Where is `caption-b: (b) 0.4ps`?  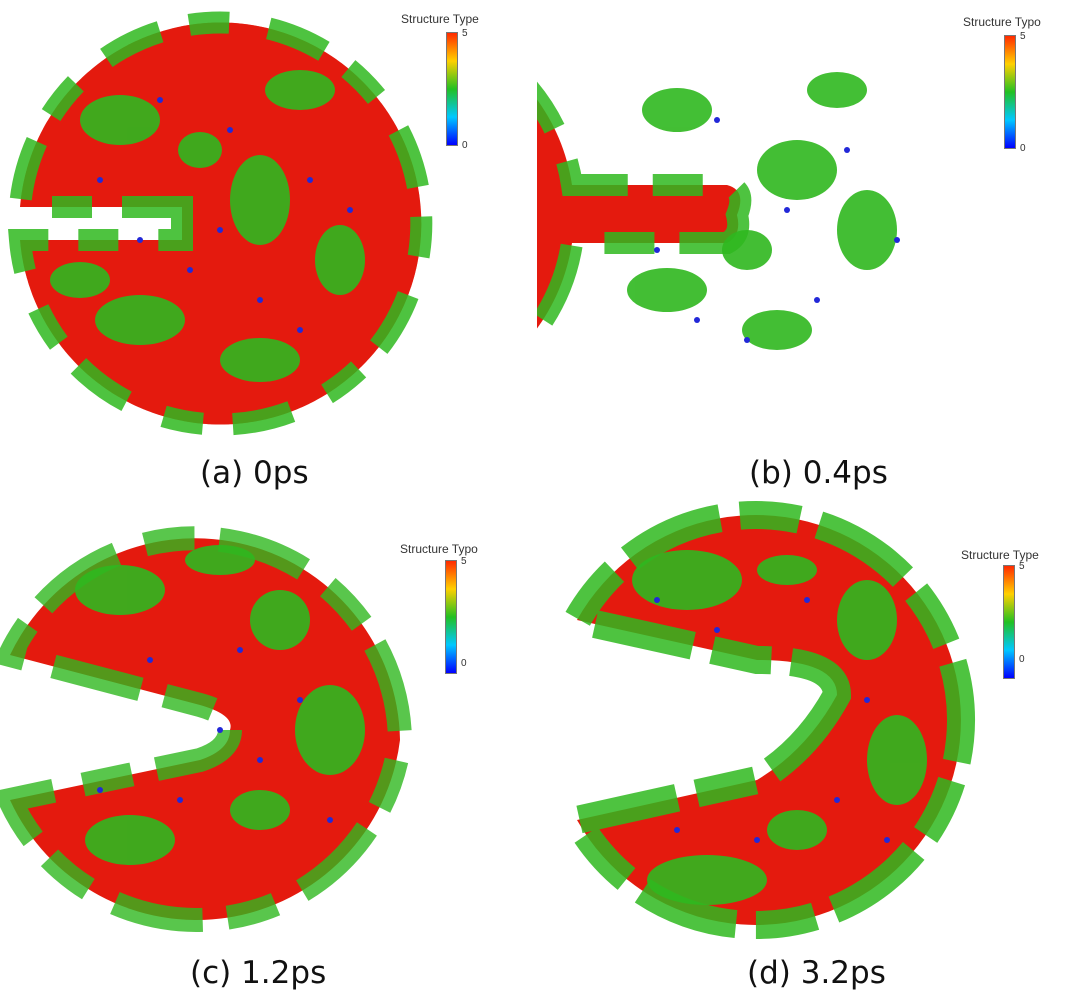
caption-b: (b) 0.4ps is located at coordinates (818, 473).